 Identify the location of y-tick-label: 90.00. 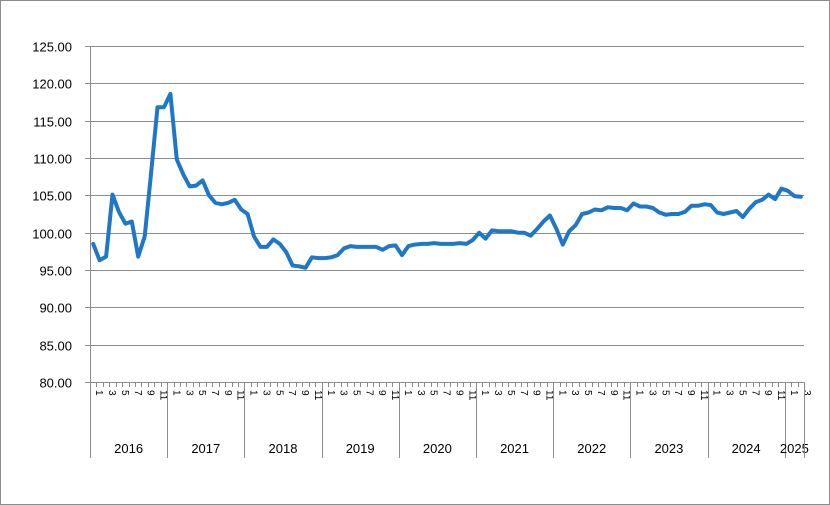
(55, 308).